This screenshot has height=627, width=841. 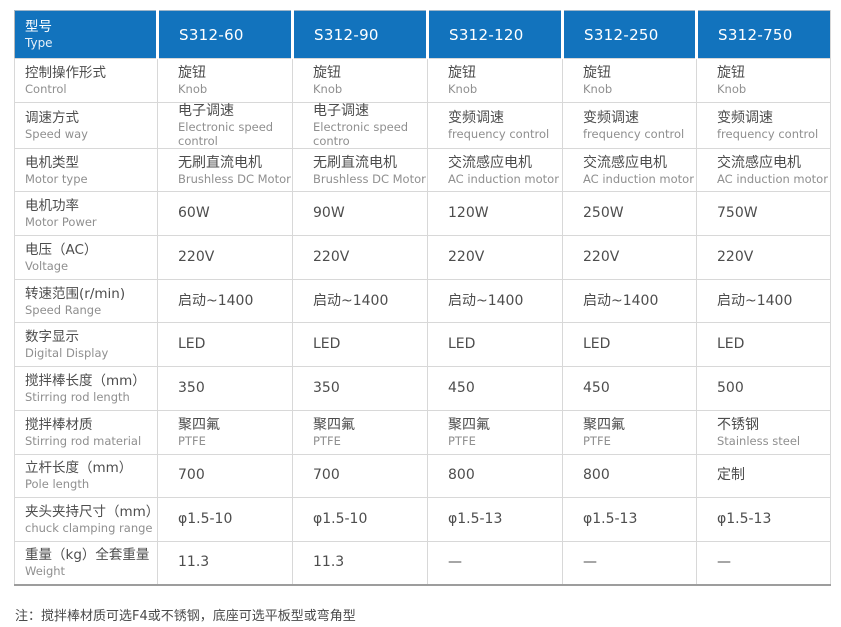 What do you see at coordinates (86, 34) in the screenshot?
I see `header-type-cell: 型号 Type` at bounding box center [86, 34].